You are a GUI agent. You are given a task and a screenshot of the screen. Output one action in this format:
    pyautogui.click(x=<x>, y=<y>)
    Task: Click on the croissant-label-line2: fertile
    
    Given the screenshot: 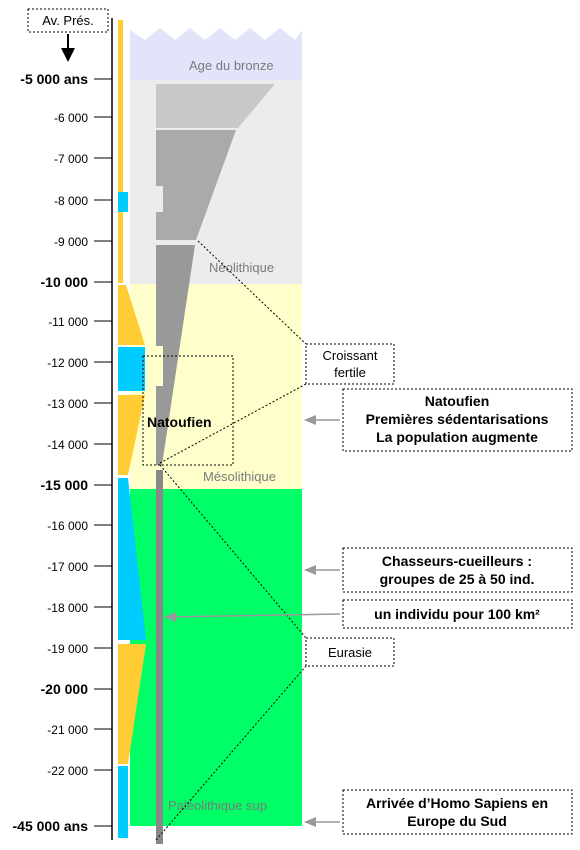 What is the action you would take?
    pyautogui.click(x=350, y=372)
    